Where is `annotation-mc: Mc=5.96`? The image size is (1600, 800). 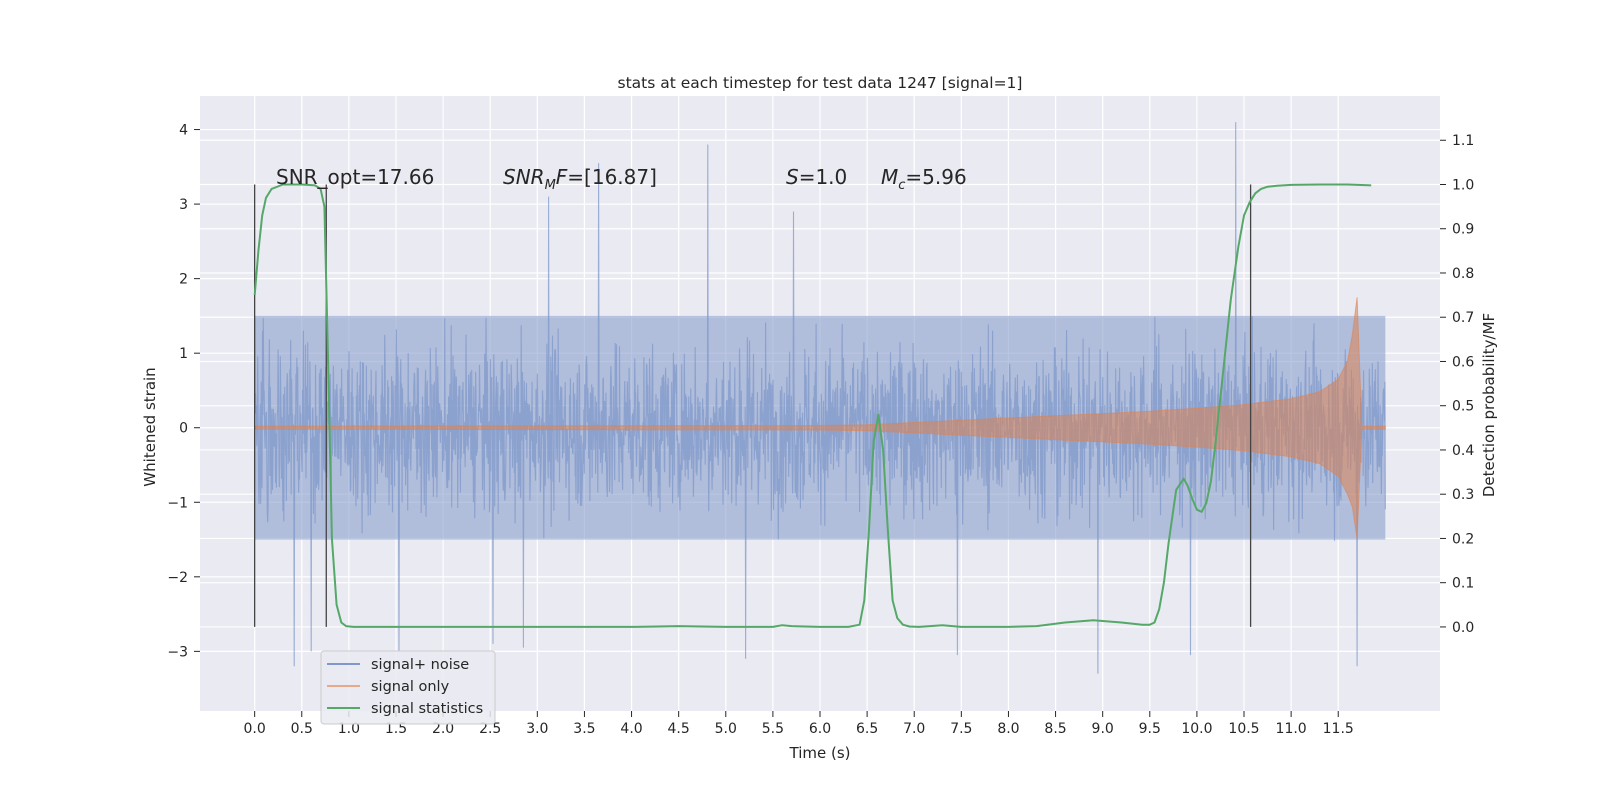
annotation-mc: Mc=5.96 is located at coordinates (924, 179).